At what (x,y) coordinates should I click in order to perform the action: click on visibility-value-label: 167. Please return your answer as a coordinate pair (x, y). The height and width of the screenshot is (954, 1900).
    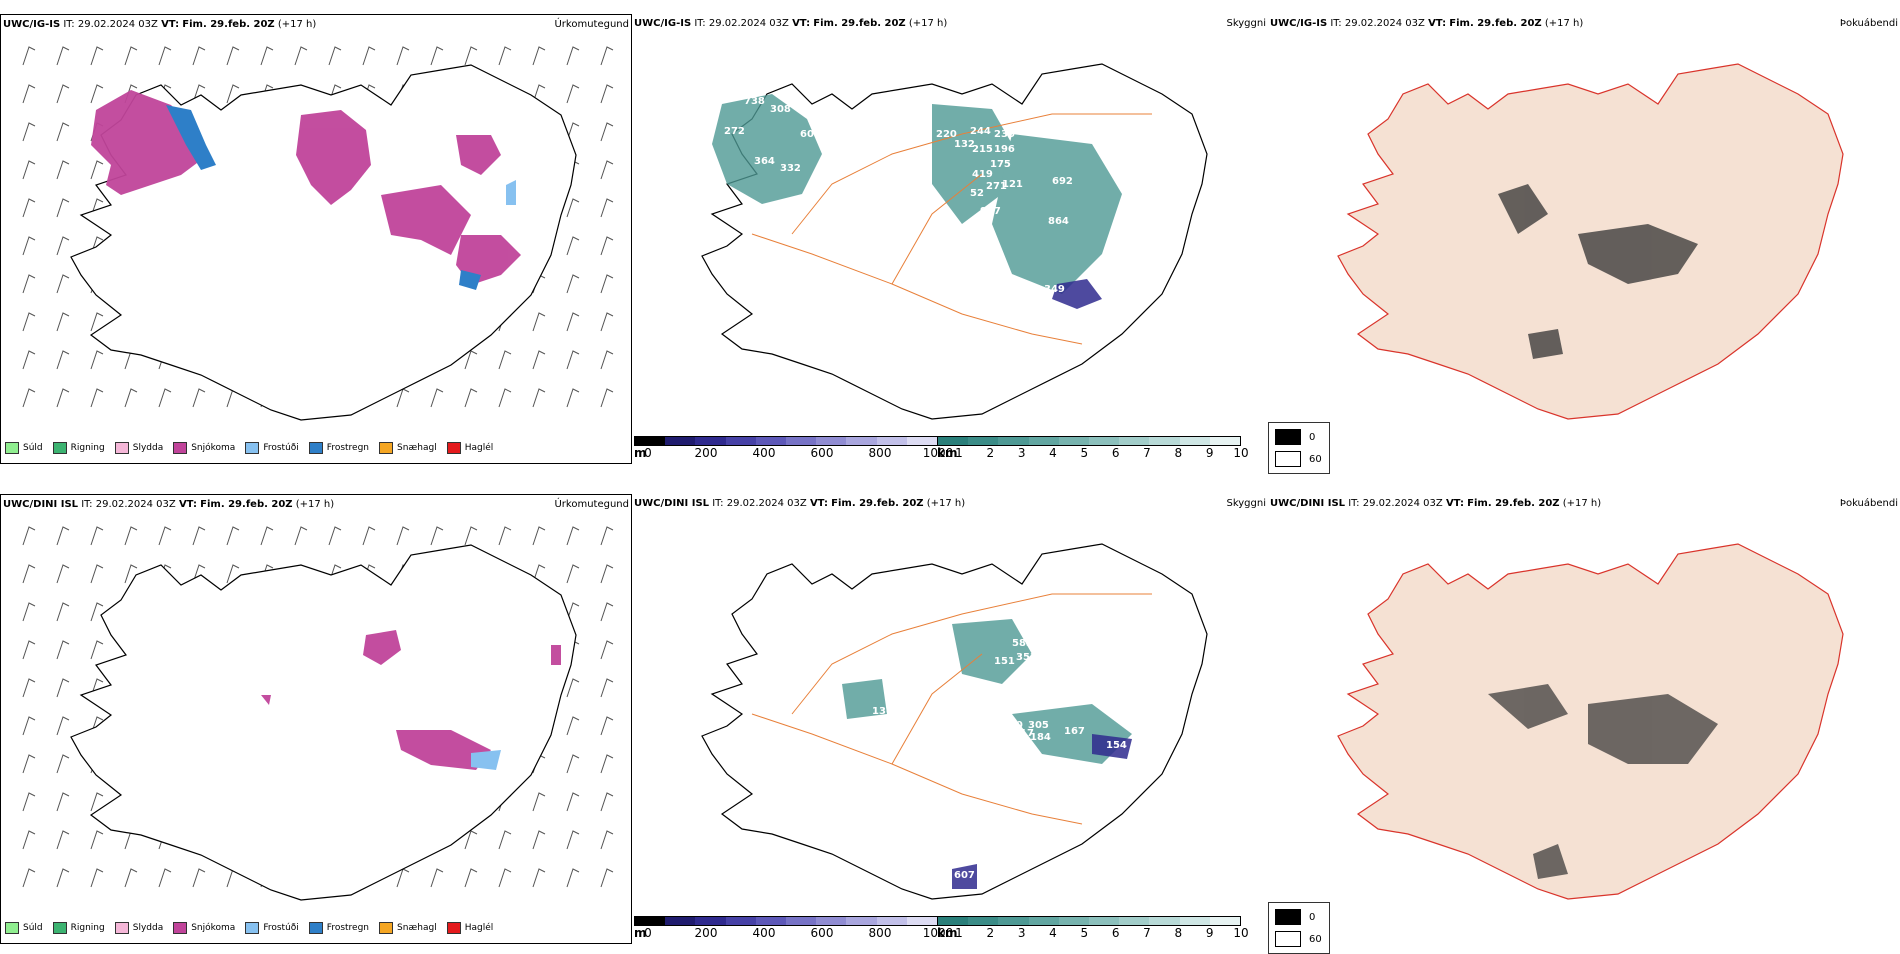
    Looking at the image, I should click on (1074, 731).